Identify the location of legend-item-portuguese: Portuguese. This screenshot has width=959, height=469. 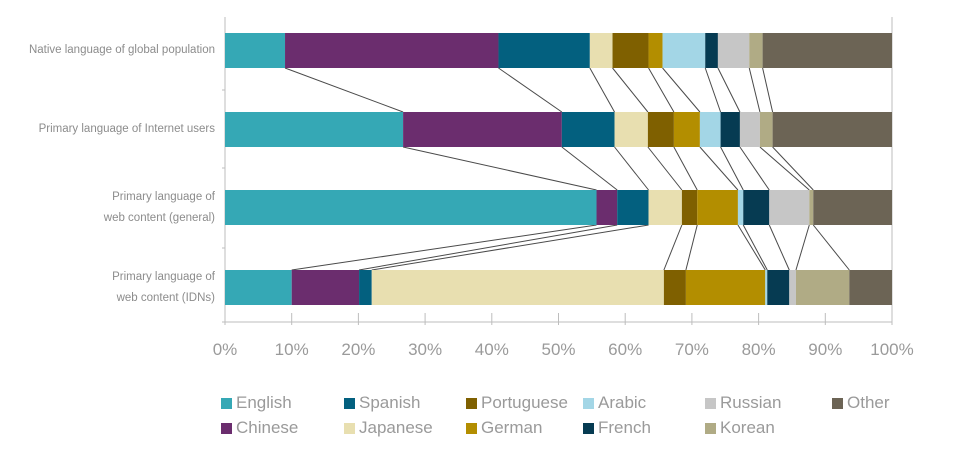
(517, 403).